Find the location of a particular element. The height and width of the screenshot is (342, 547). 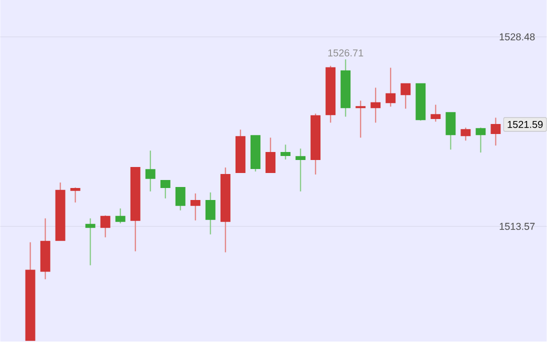

annotation: 1521.59 is located at coordinates (525, 124).